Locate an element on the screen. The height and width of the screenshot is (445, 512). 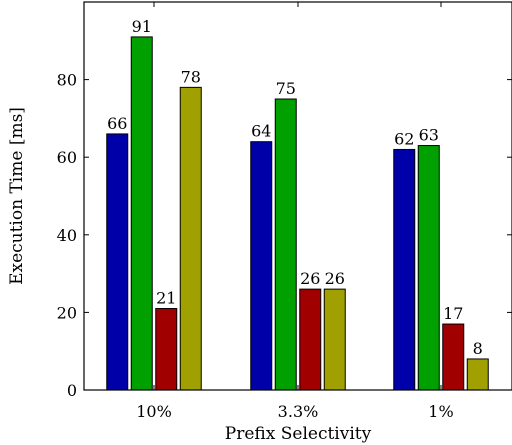
x-tick-label: 3.3% is located at coordinates (298, 411).